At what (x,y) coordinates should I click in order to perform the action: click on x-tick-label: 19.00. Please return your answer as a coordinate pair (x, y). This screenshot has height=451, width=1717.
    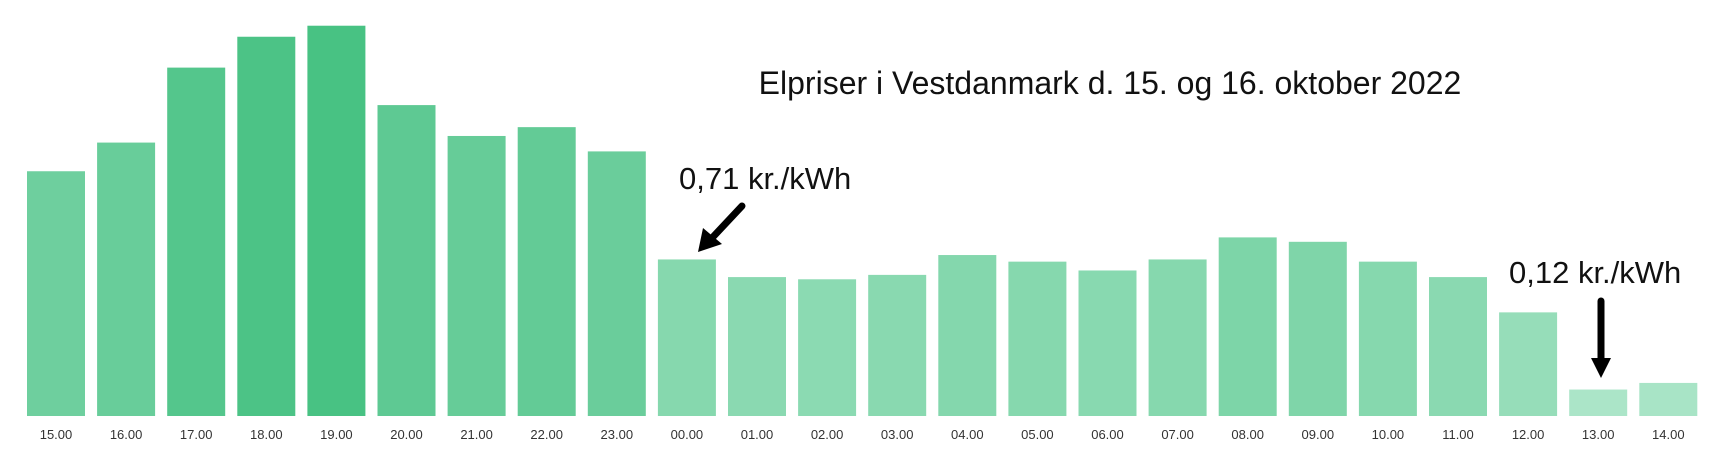
    Looking at the image, I should click on (336, 434).